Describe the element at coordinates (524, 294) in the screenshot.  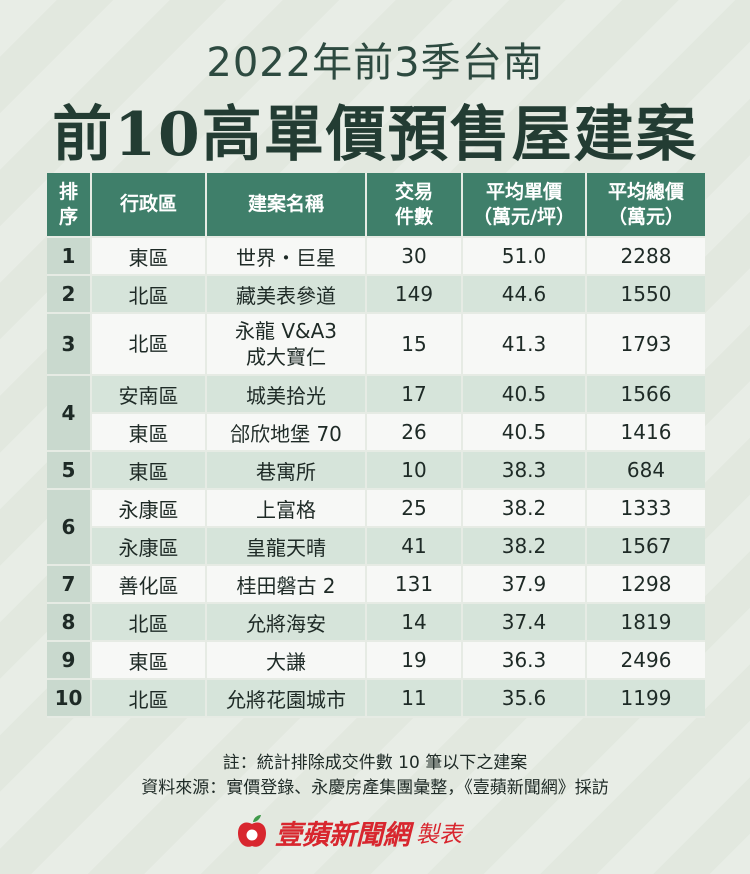
I see `unit-price-cell: 44.6` at that location.